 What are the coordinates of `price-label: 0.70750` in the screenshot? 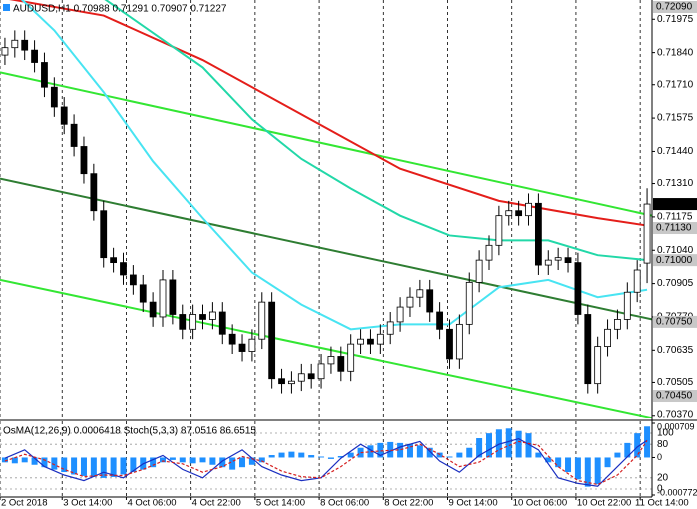 It's located at (674, 322).